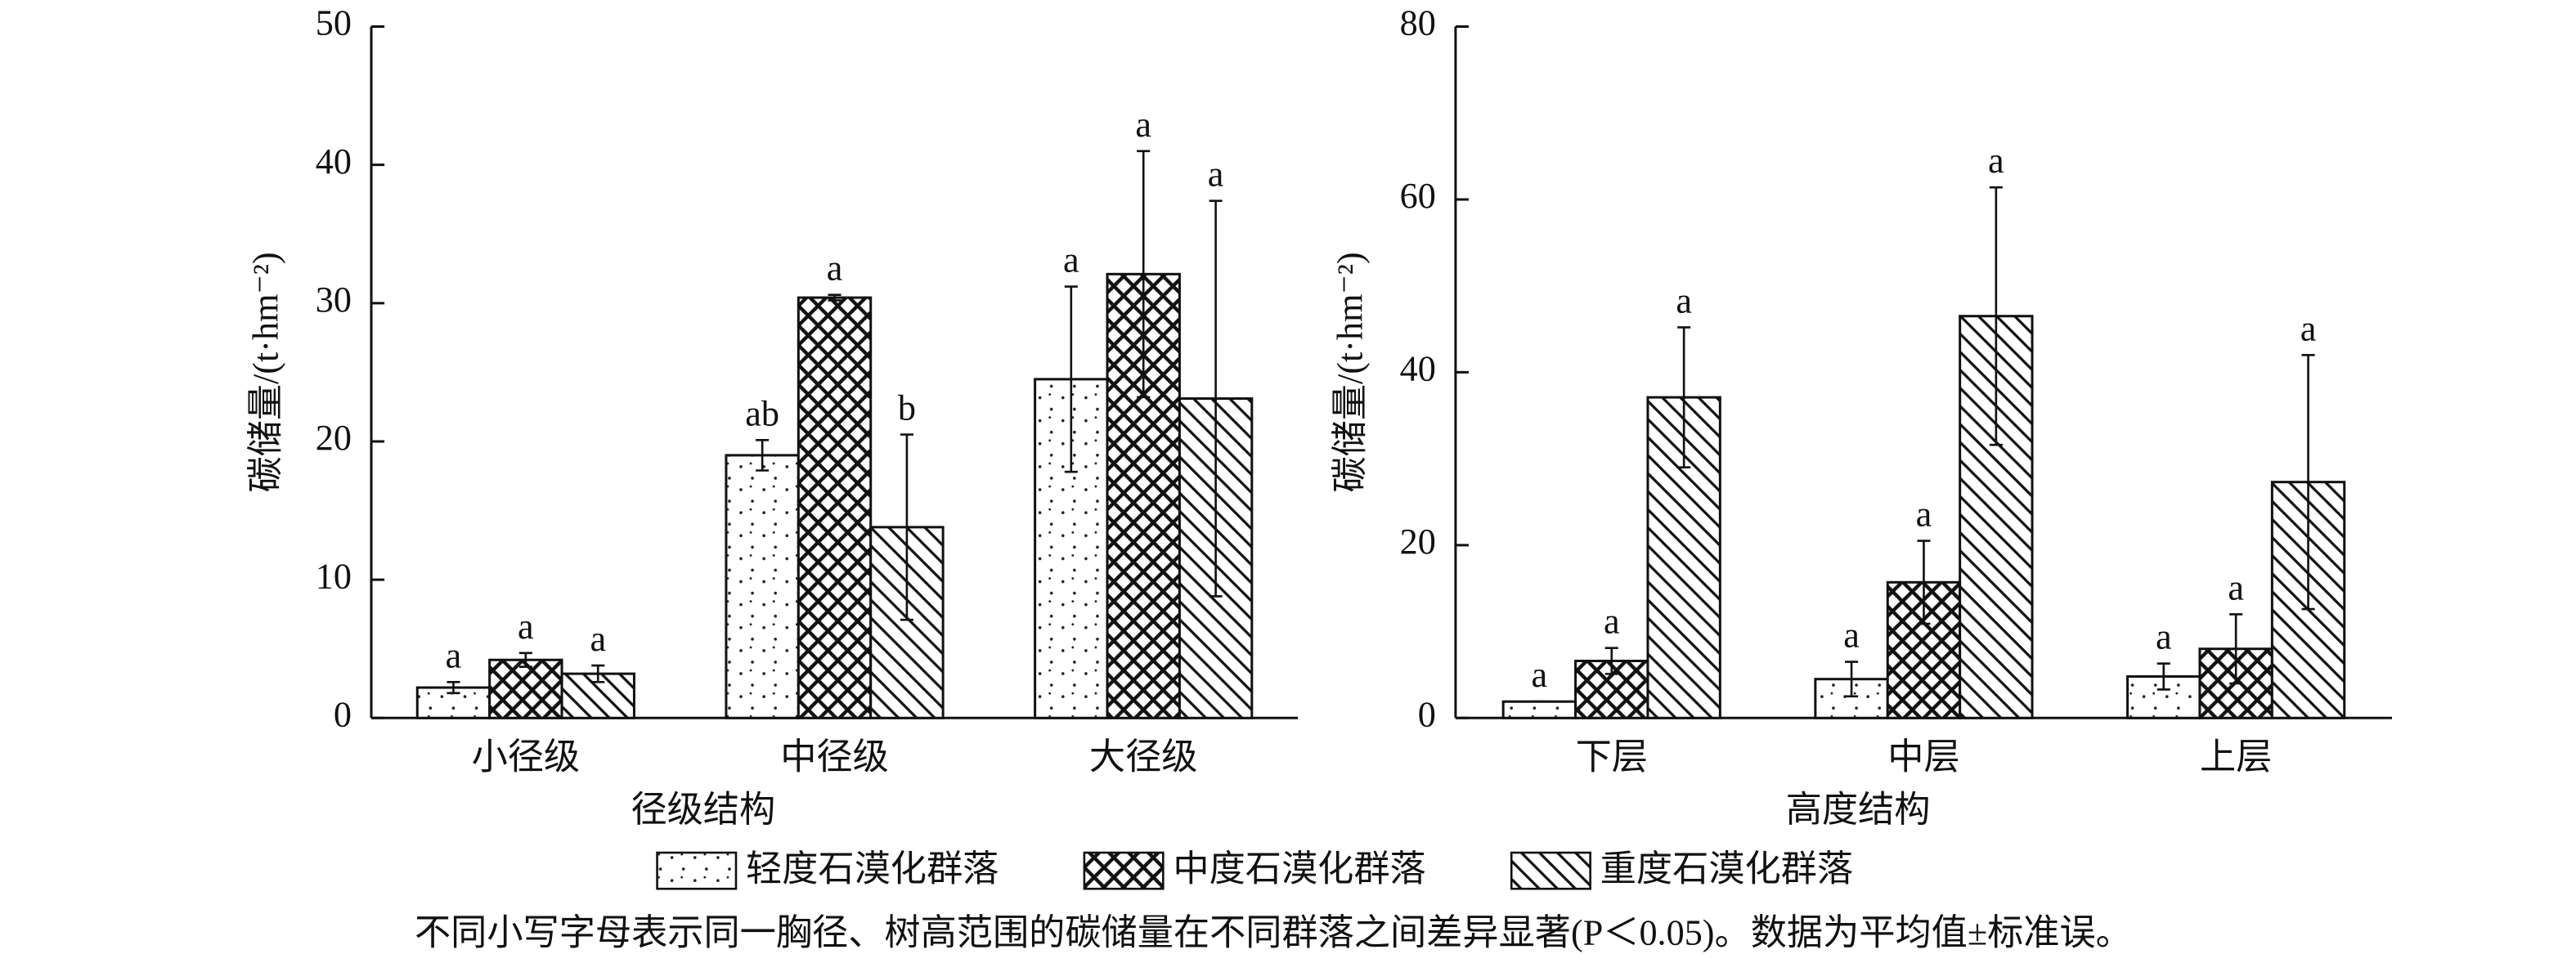  What do you see at coordinates (1299, 869) in the screenshot?
I see `legend-label: 中度石漠化群落` at bounding box center [1299, 869].